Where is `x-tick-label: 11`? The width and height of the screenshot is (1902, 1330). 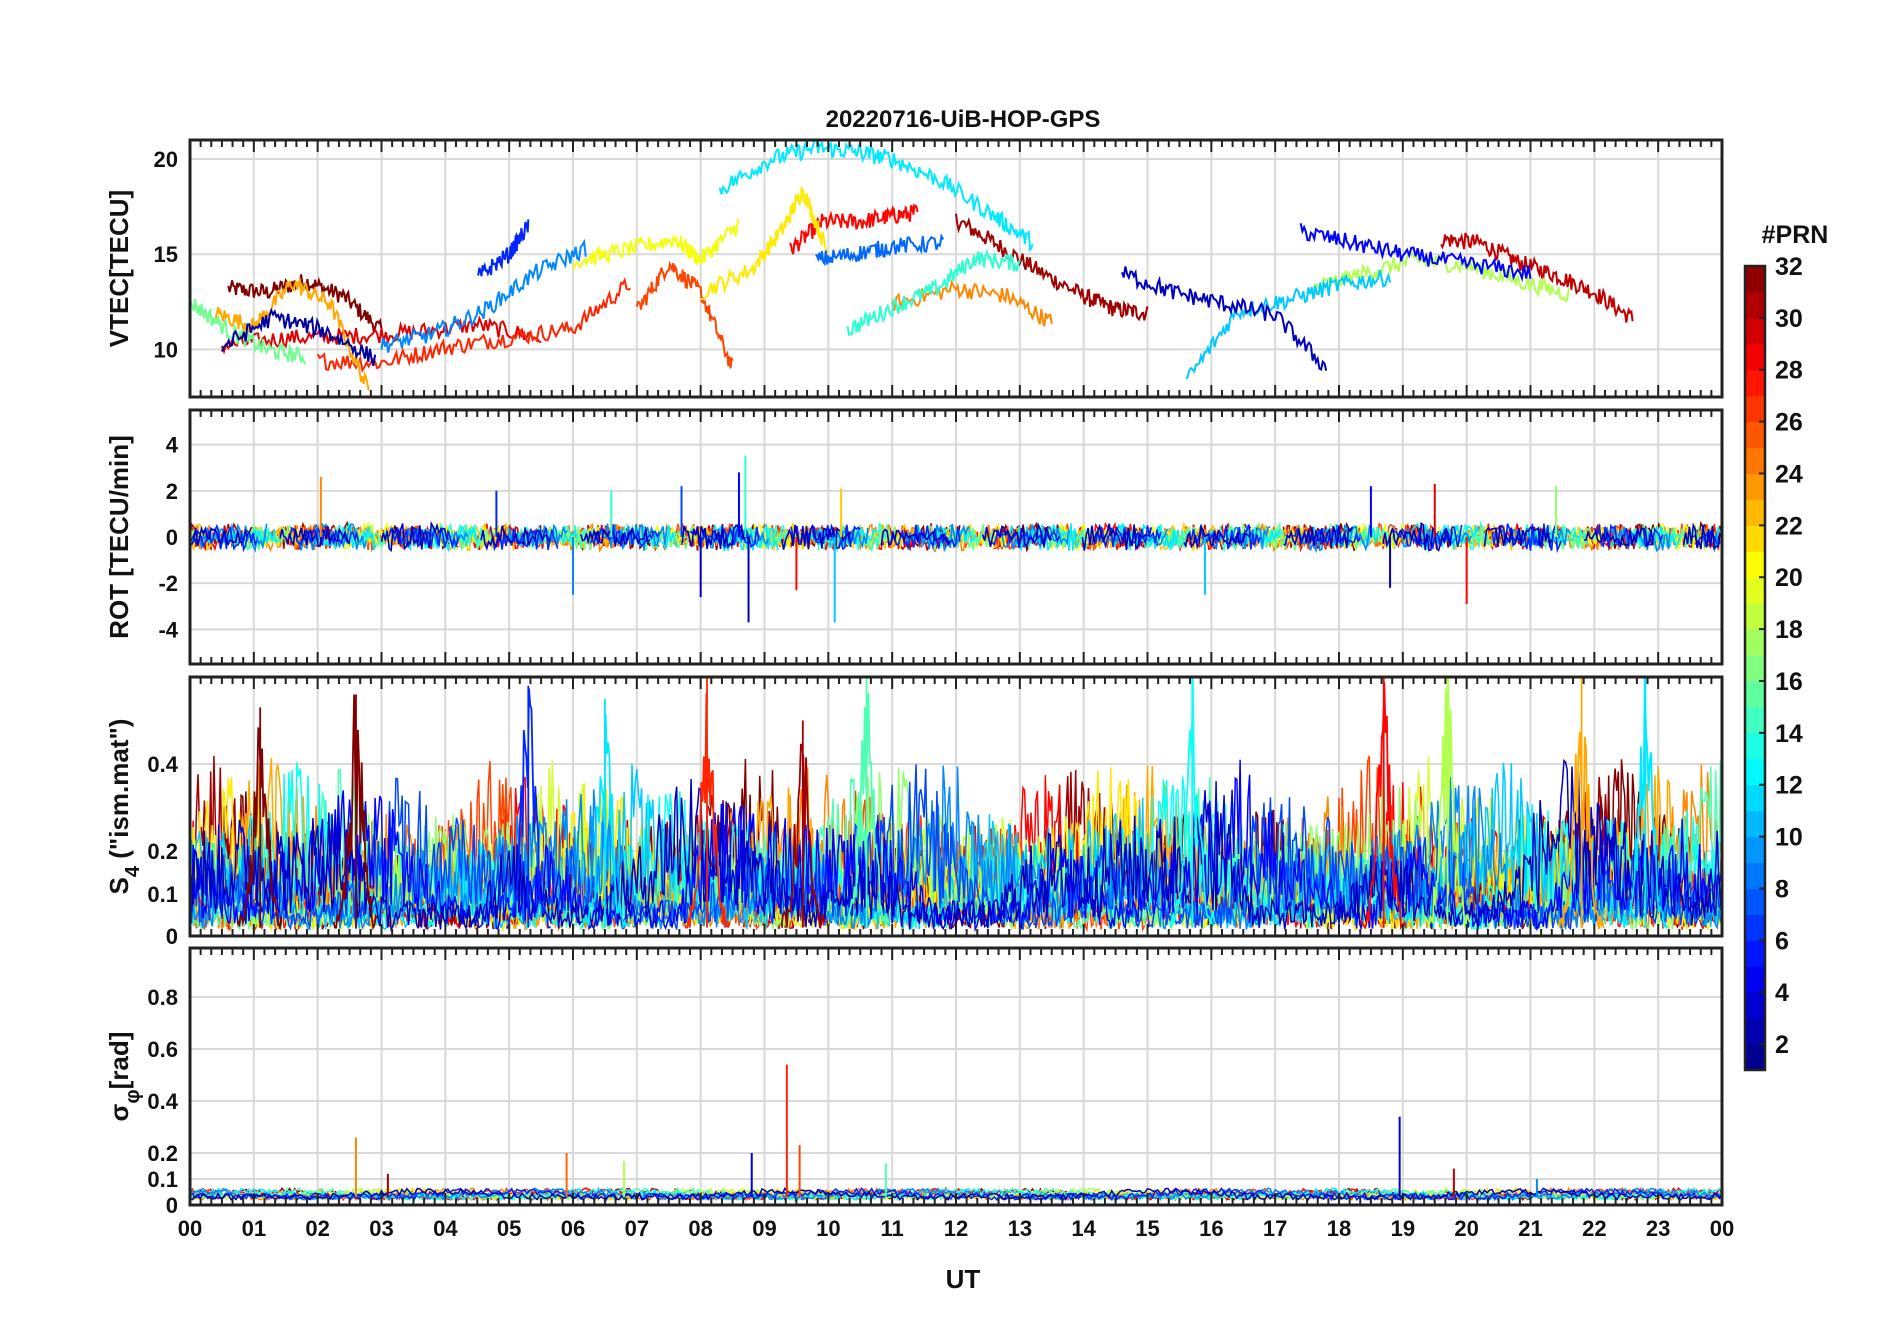
x-tick-label: 11 is located at coordinates (892, 1228).